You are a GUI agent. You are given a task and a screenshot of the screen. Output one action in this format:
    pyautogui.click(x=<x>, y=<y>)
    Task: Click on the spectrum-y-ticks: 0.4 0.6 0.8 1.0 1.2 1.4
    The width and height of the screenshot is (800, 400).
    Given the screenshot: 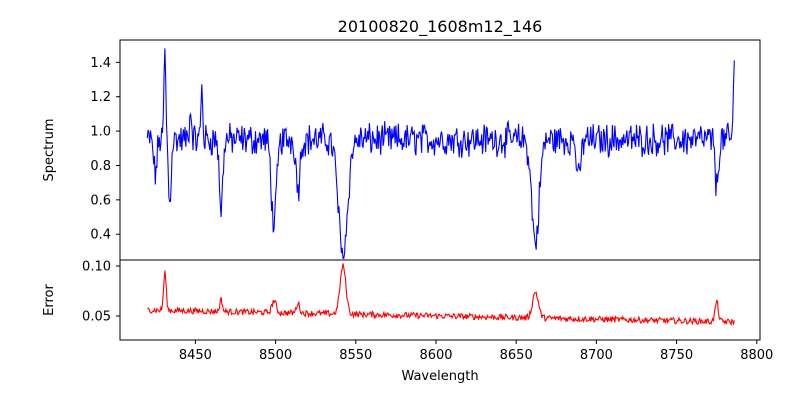 What is the action you would take?
    pyautogui.click(x=105, y=149)
    